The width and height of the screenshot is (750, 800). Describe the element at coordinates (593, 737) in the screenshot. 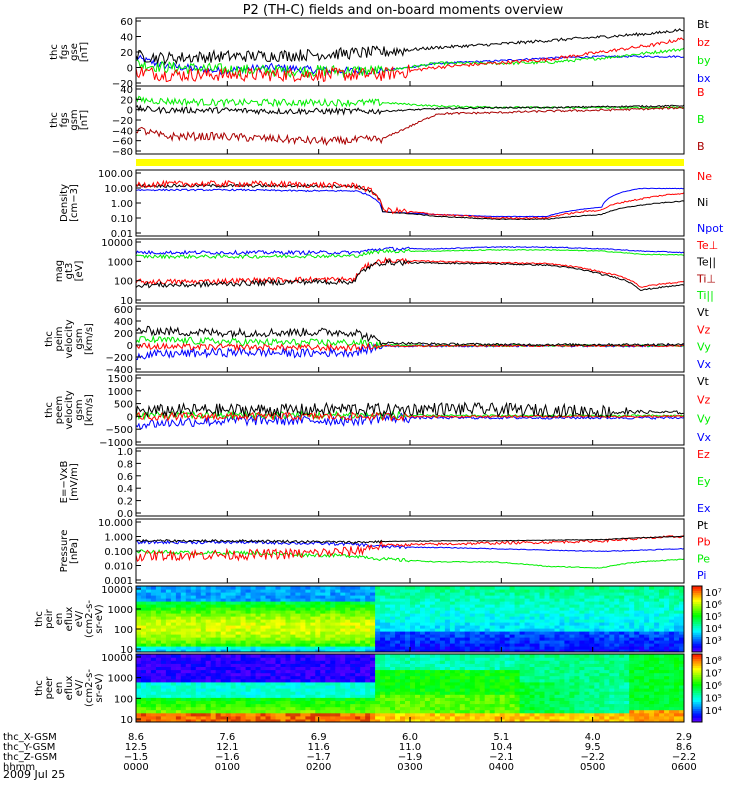

I see `time-axis-value: 4.0` at that location.